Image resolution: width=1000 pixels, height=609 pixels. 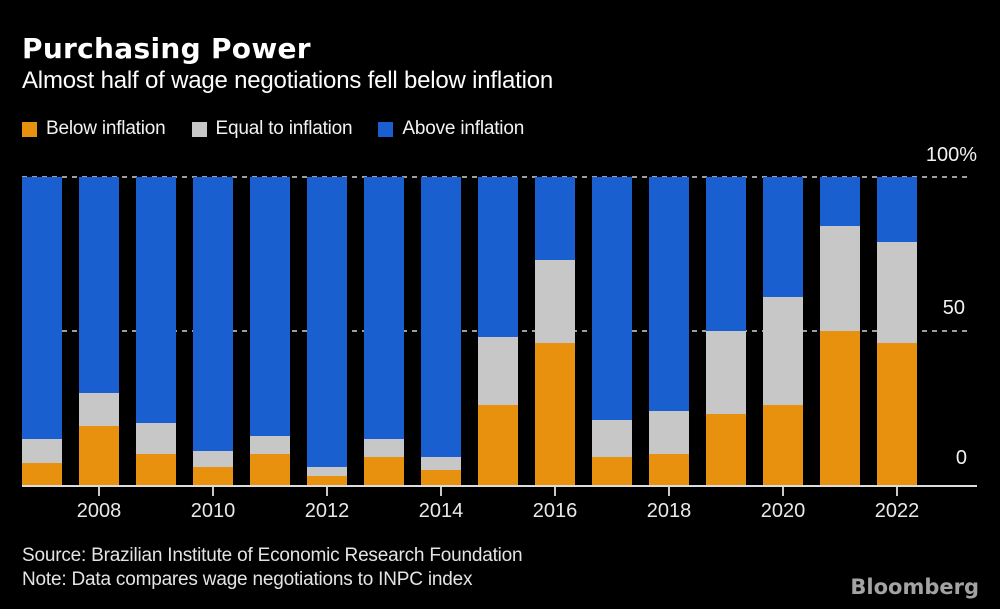 What do you see at coordinates (99, 511) in the screenshot?
I see `x-axis-label-2008: 2008` at bounding box center [99, 511].